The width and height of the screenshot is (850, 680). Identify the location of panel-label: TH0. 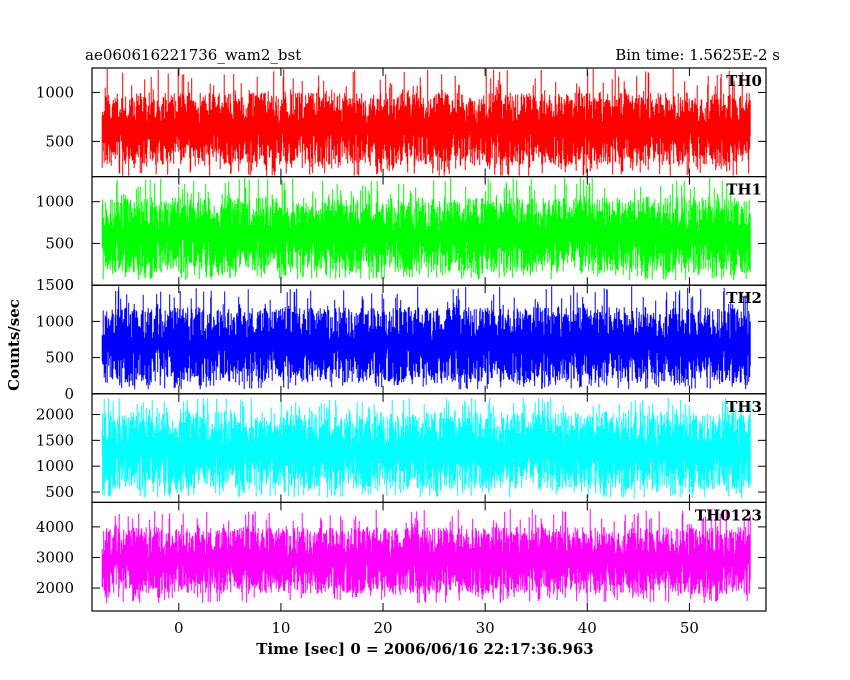
(744, 81).